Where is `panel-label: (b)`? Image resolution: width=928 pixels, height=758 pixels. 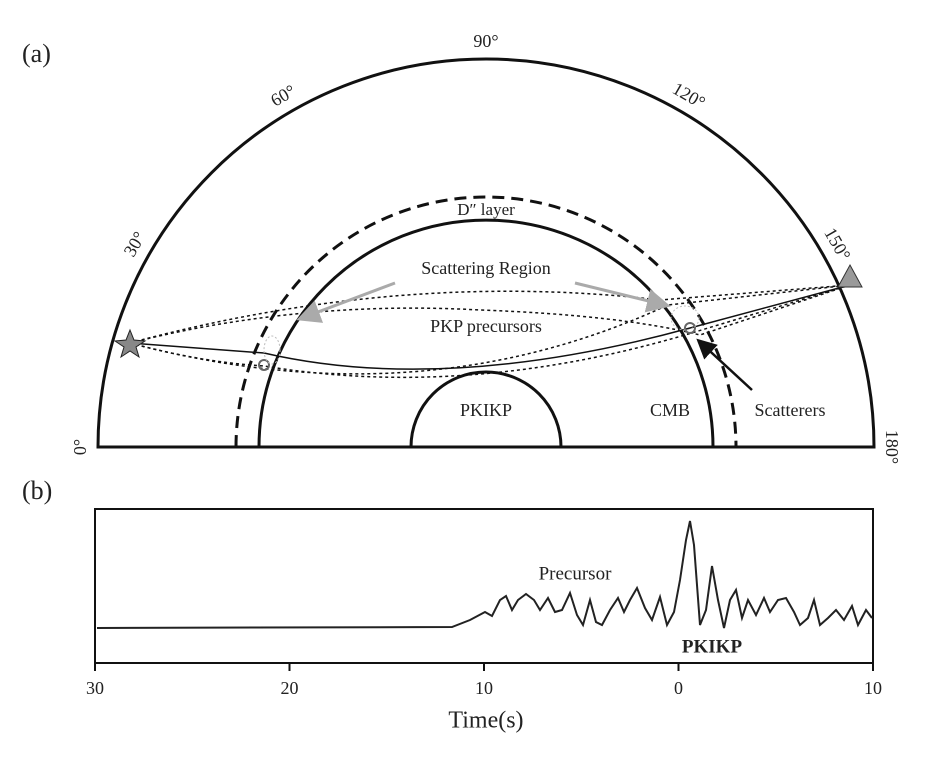 panel-label: (b) is located at coordinates (37, 490).